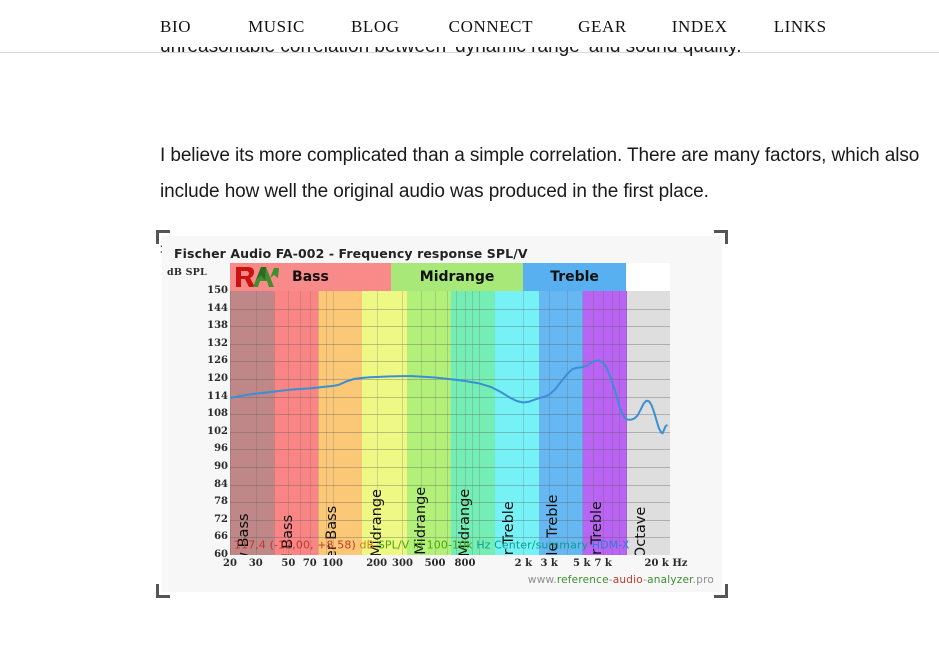 This screenshot has height=661, width=939. Describe the element at coordinates (288, 563) in the screenshot. I see `x-axis-tick: 50` at that location.